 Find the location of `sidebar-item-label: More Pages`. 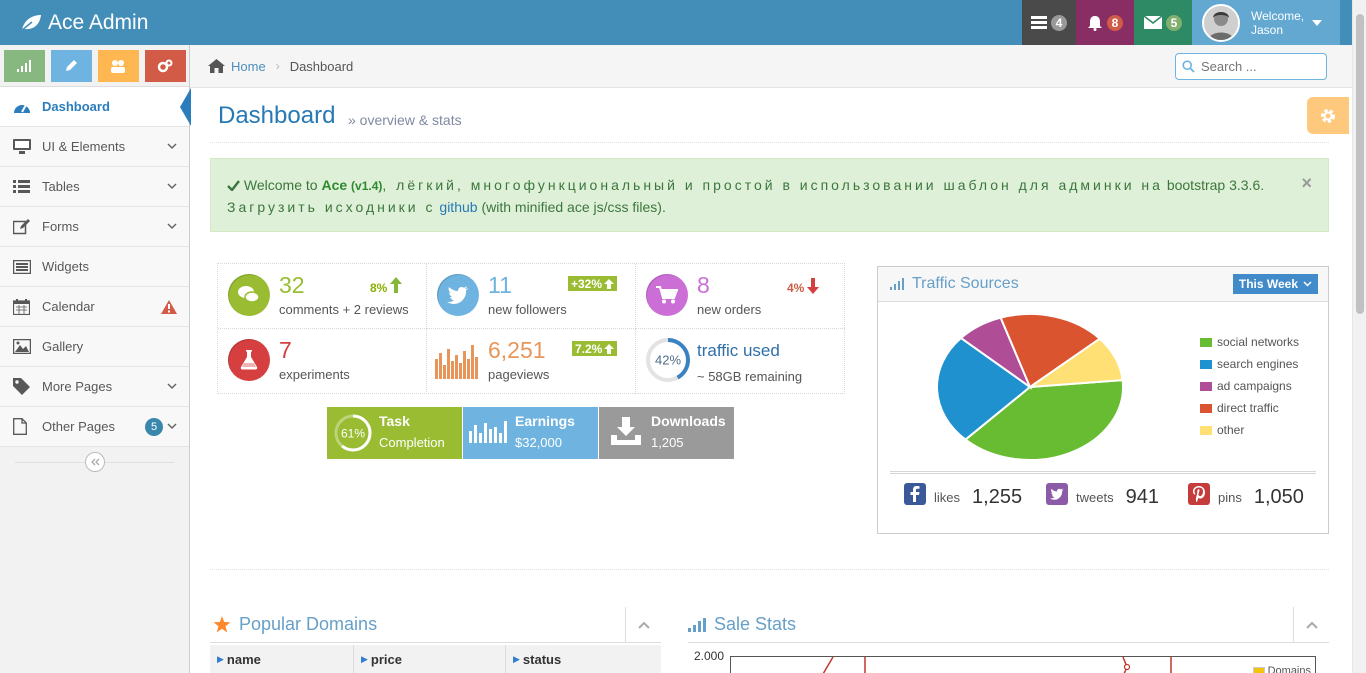

sidebar-item-label: More Pages is located at coordinates (77, 386).